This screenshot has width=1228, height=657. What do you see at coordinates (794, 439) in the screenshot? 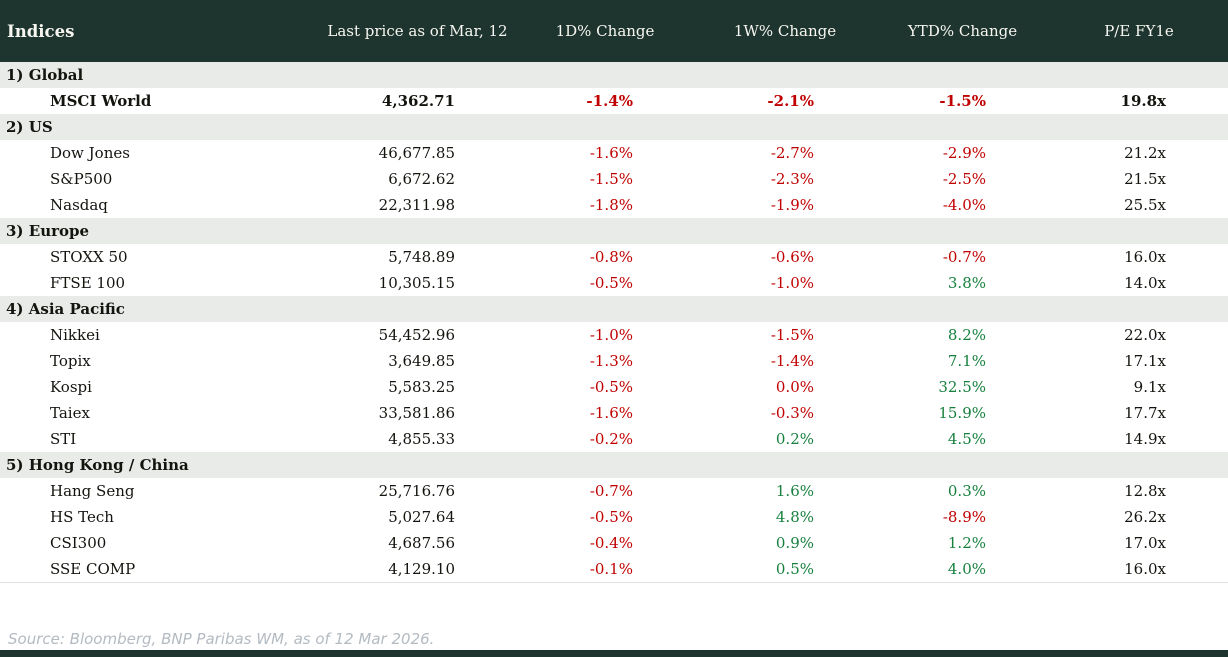
I see `w1-change: 0.2%` at bounding box center [794, 439].